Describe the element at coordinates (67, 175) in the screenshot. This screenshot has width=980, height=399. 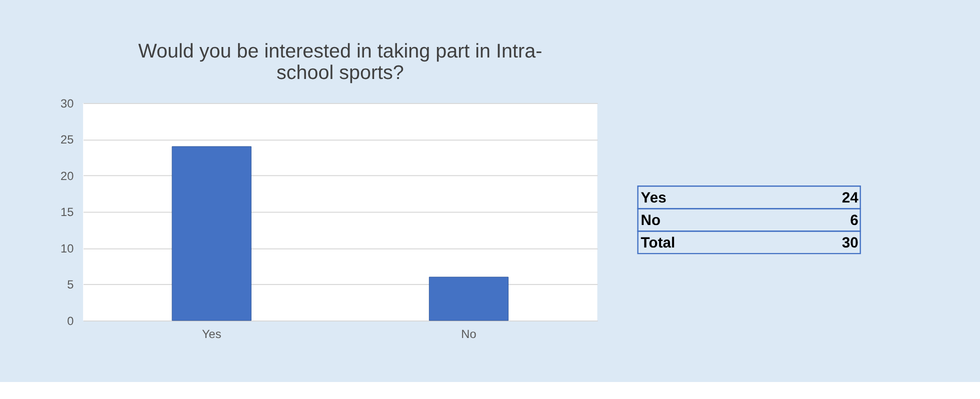
I see `y-tick-label: 20` at that location.